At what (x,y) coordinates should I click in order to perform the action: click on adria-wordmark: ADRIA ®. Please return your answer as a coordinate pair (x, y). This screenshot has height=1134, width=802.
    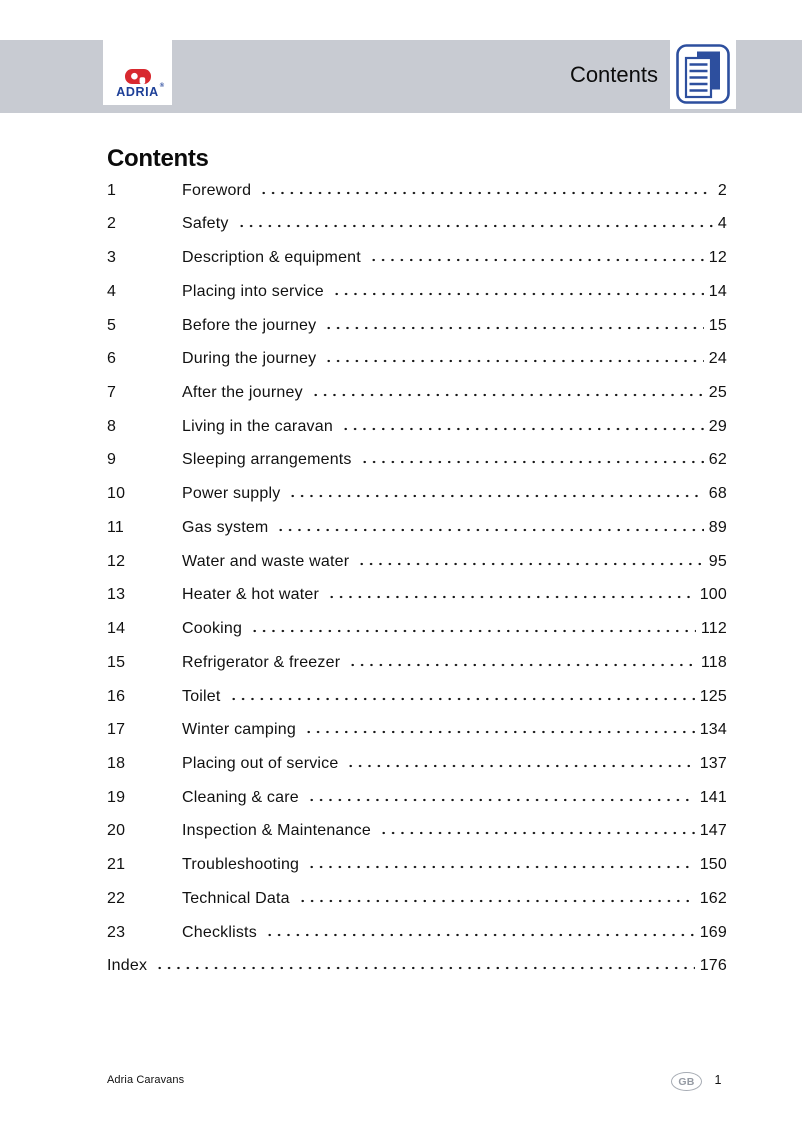
    Looking at the image, I should click on (140, 90).